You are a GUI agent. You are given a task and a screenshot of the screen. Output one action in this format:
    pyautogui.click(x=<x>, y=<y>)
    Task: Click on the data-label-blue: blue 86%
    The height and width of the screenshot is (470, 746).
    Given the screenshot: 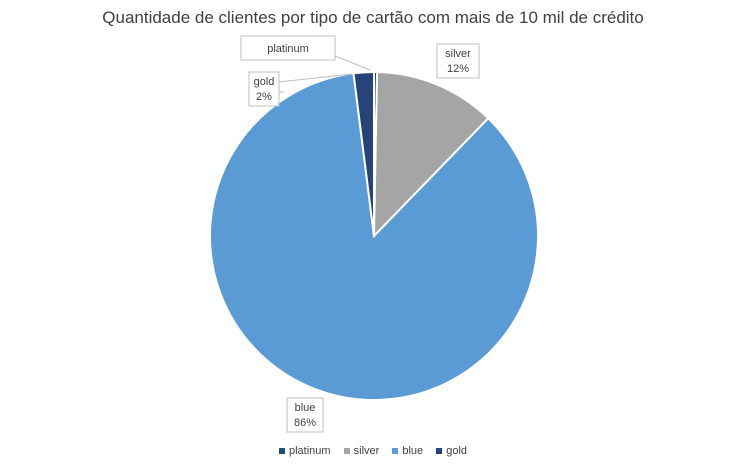 What is the action you would take?
    pyautogui.click(x=305, y=415)
    